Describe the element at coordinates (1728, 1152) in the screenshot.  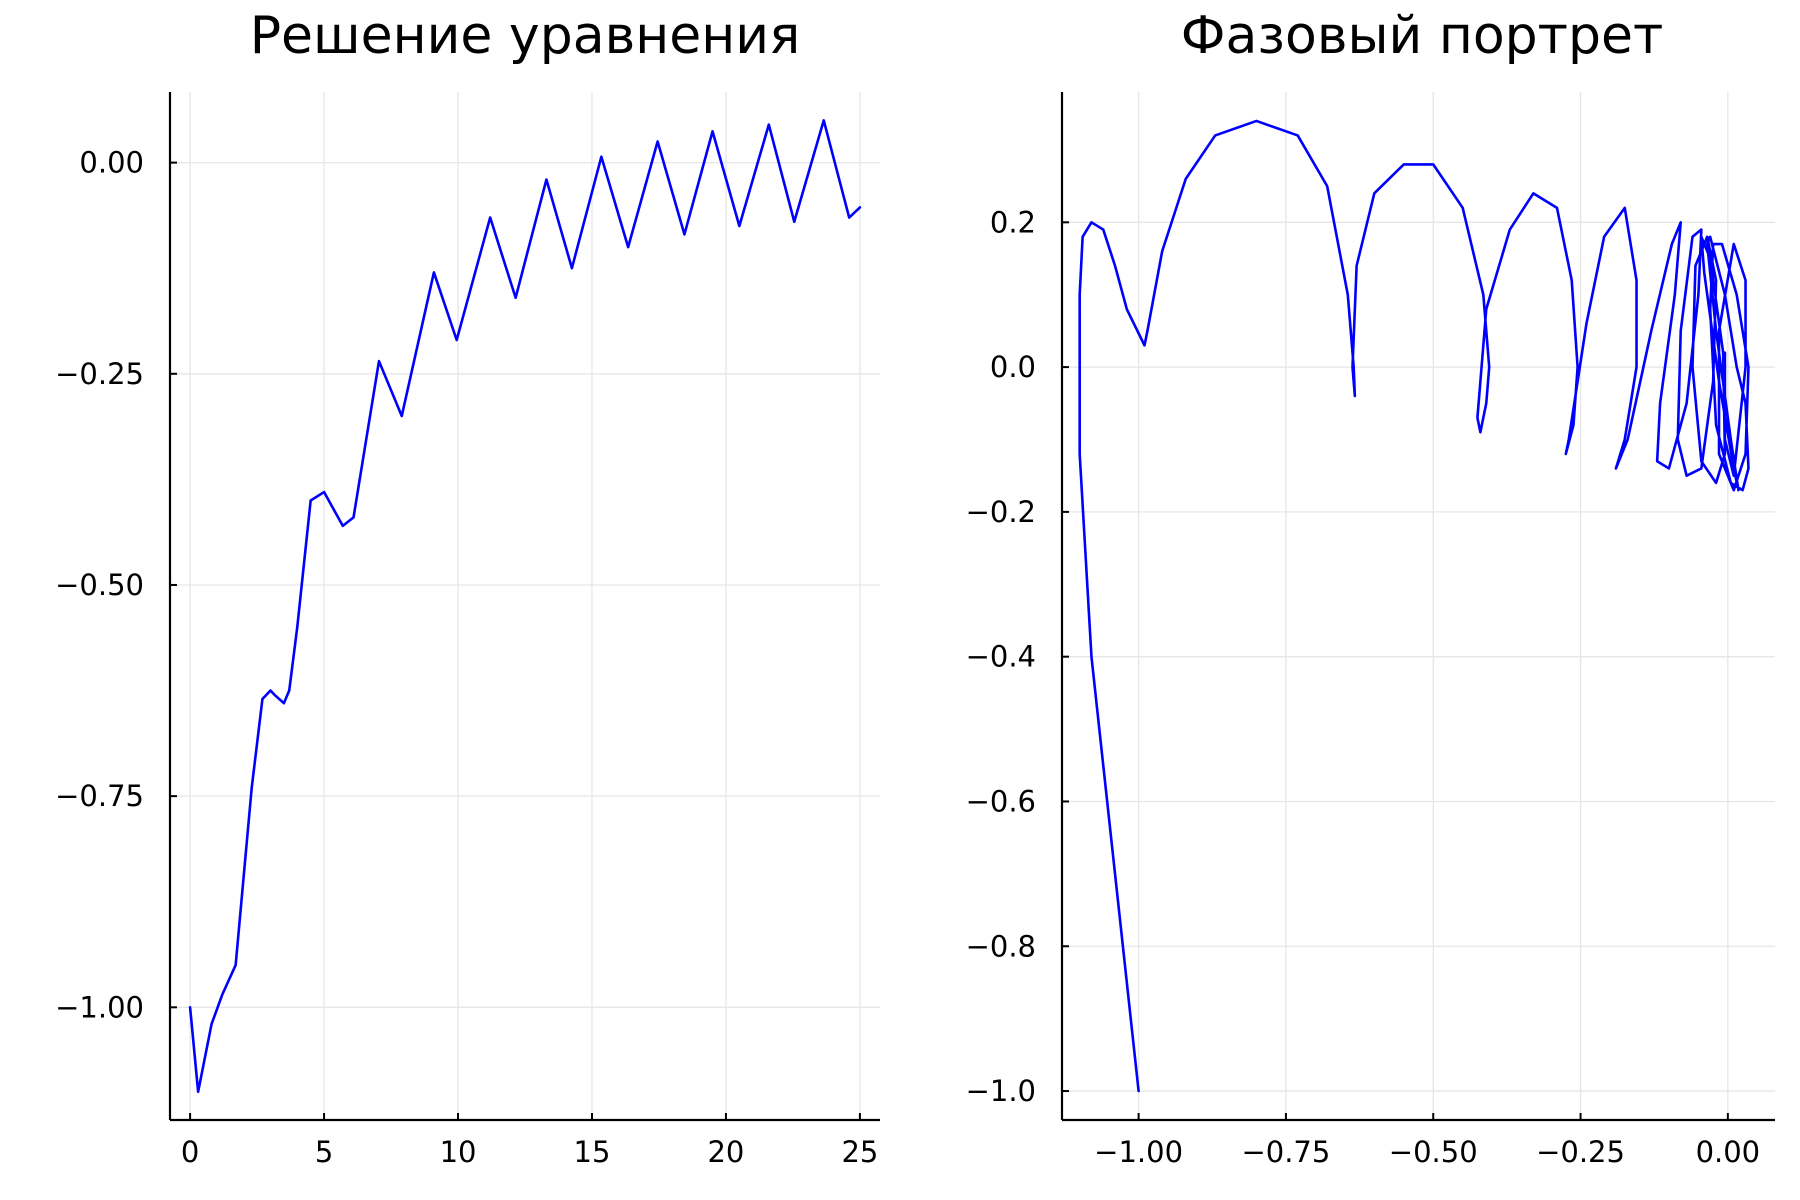
I see `phase-portrait-plot-x-tick-label: 0.00` at that location.